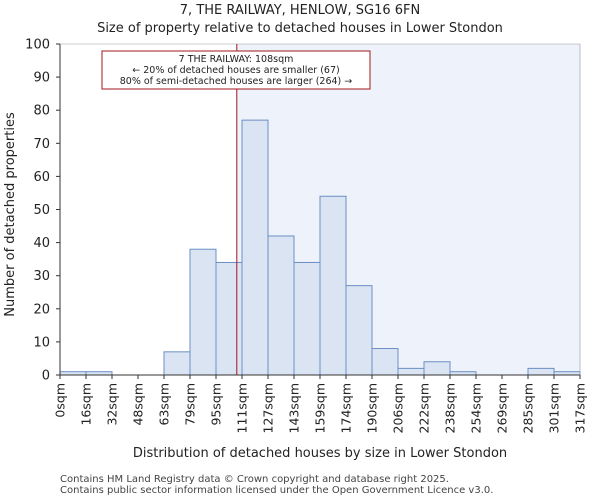 The width and height of the screenshot is (600, 500). Describe the element at coordinates (86, 404) in the screenshot. I see `x-tick-label-16sqm: 16sqm` at that location.